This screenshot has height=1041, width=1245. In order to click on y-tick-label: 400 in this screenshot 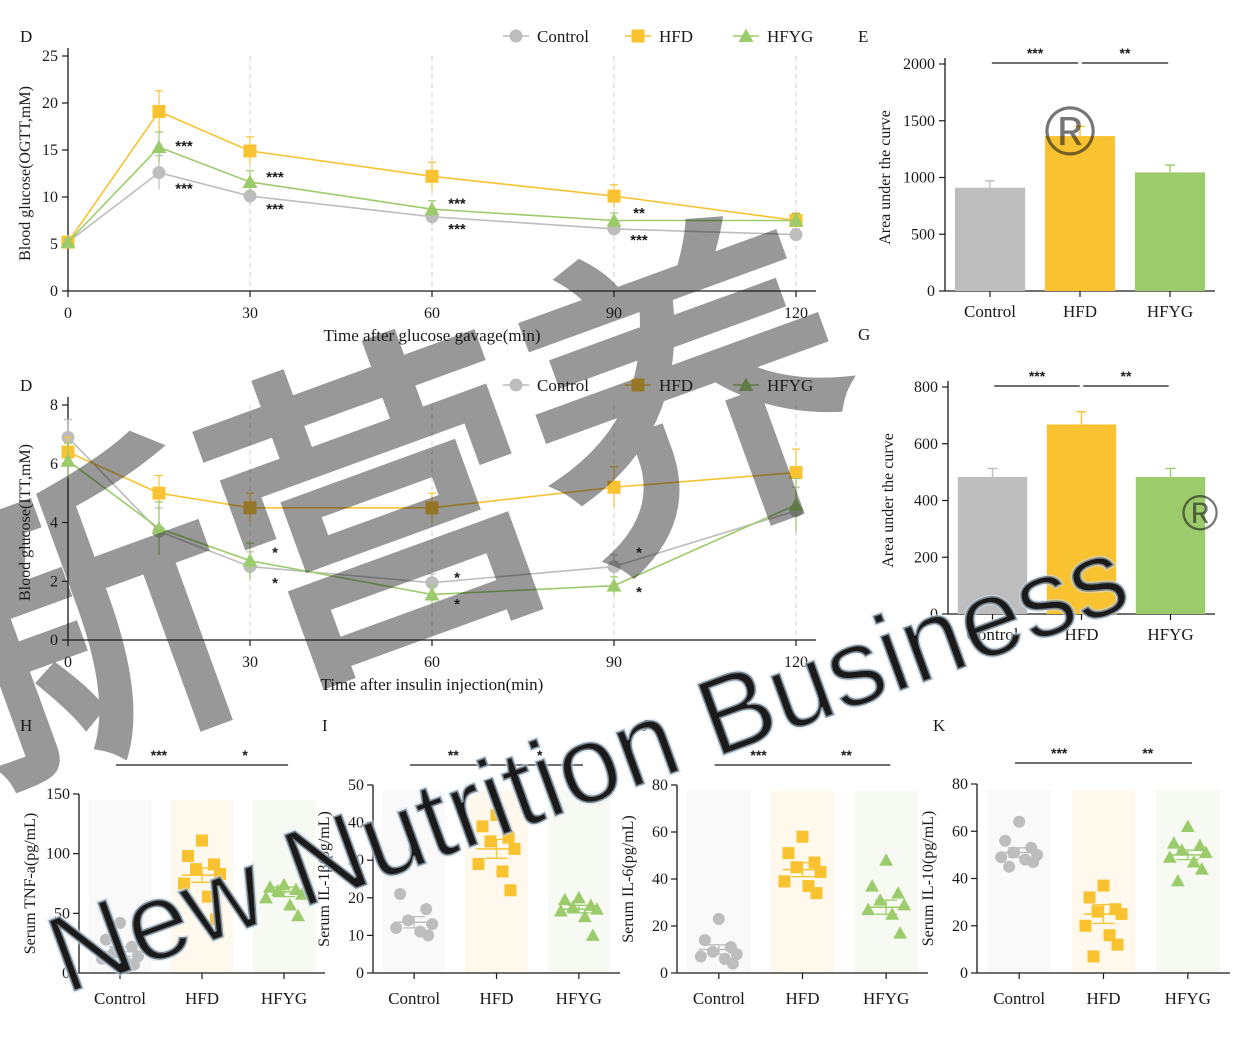, I will do `click(926, 501)`.